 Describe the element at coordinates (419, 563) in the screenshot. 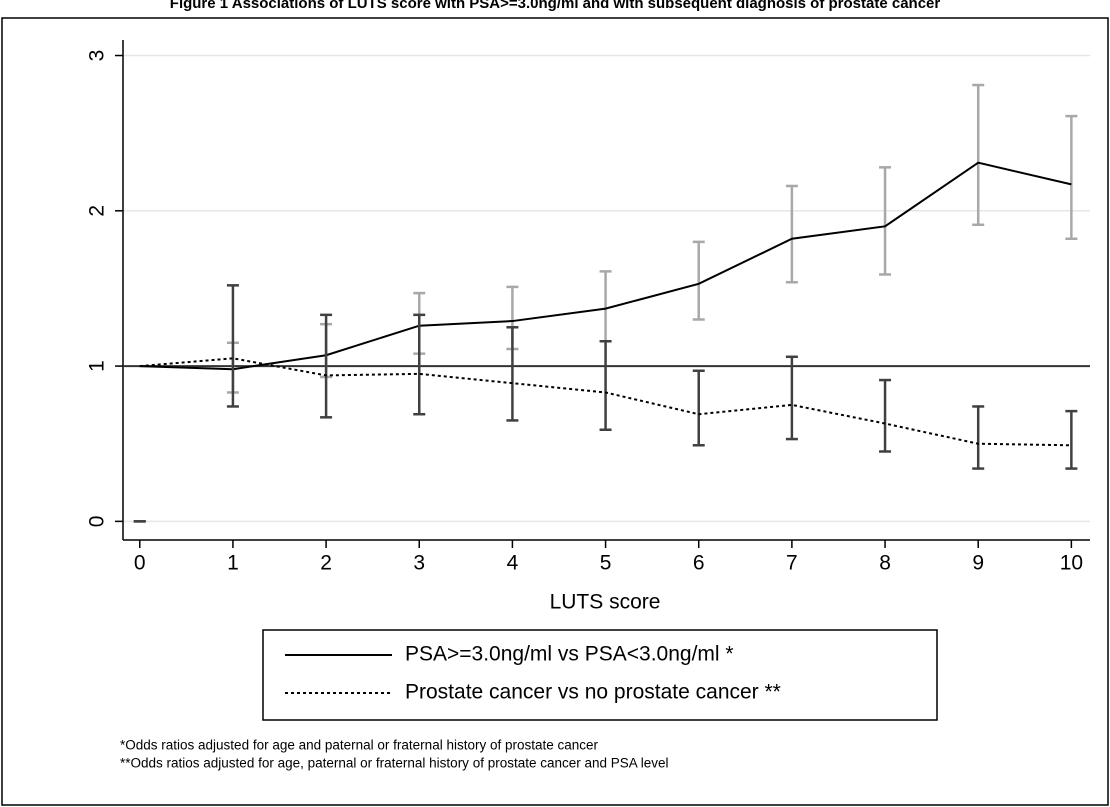

I see `x-tick-label: 3` at that location.